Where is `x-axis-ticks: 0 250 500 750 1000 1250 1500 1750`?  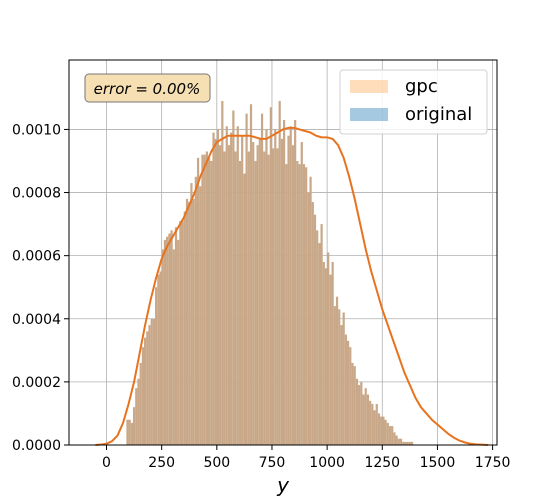
x-axis-ticks: 0 250 500 750 1000 1250 1500 1750 is located at coordinates (306, 458).